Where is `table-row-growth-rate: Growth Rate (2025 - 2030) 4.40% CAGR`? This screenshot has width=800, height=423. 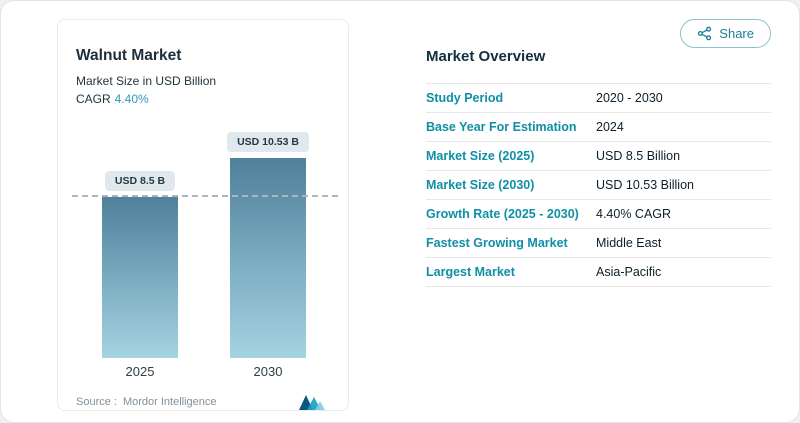
table-row-growth-rate: Growth Rate (2025 - 2030) 4.40% CAGR is located at coordinates (598, 214).